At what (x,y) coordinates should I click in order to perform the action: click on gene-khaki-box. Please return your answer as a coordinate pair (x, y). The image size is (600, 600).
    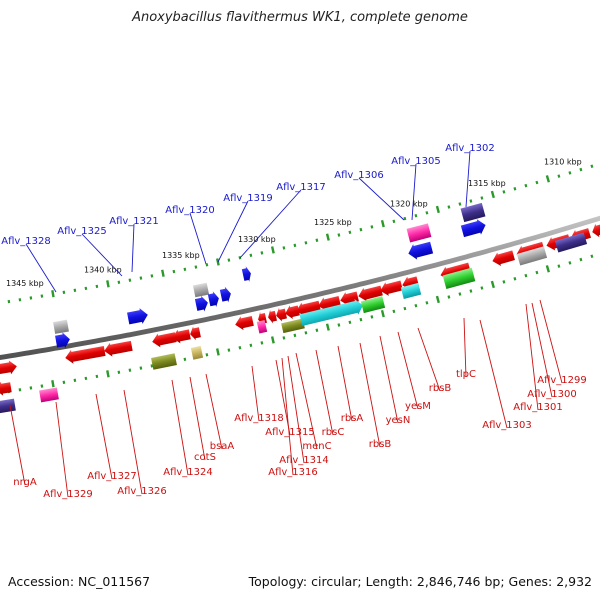
    Looking at the image, I should click on (197, 352).